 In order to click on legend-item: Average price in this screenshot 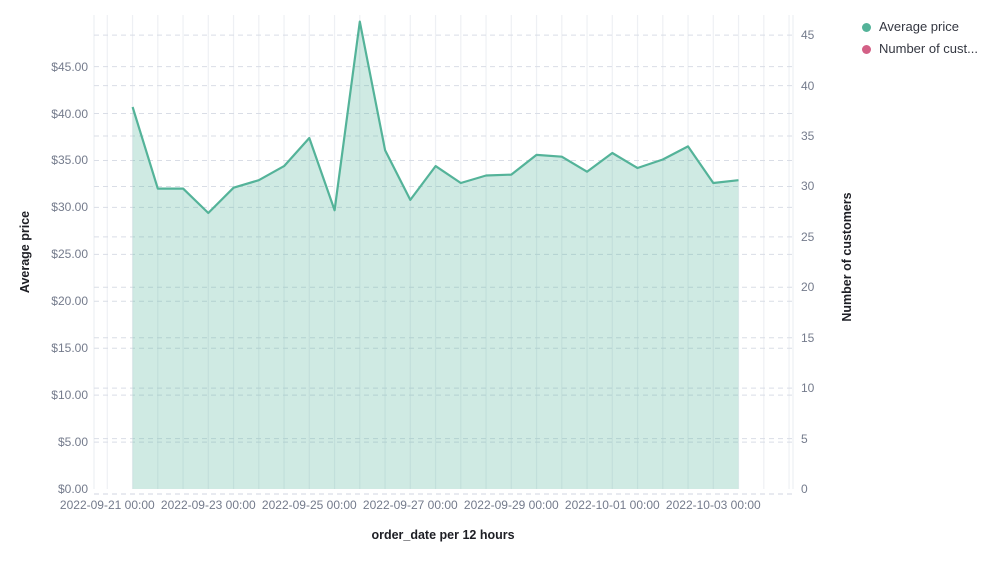, I will do `click(920, 27)`.